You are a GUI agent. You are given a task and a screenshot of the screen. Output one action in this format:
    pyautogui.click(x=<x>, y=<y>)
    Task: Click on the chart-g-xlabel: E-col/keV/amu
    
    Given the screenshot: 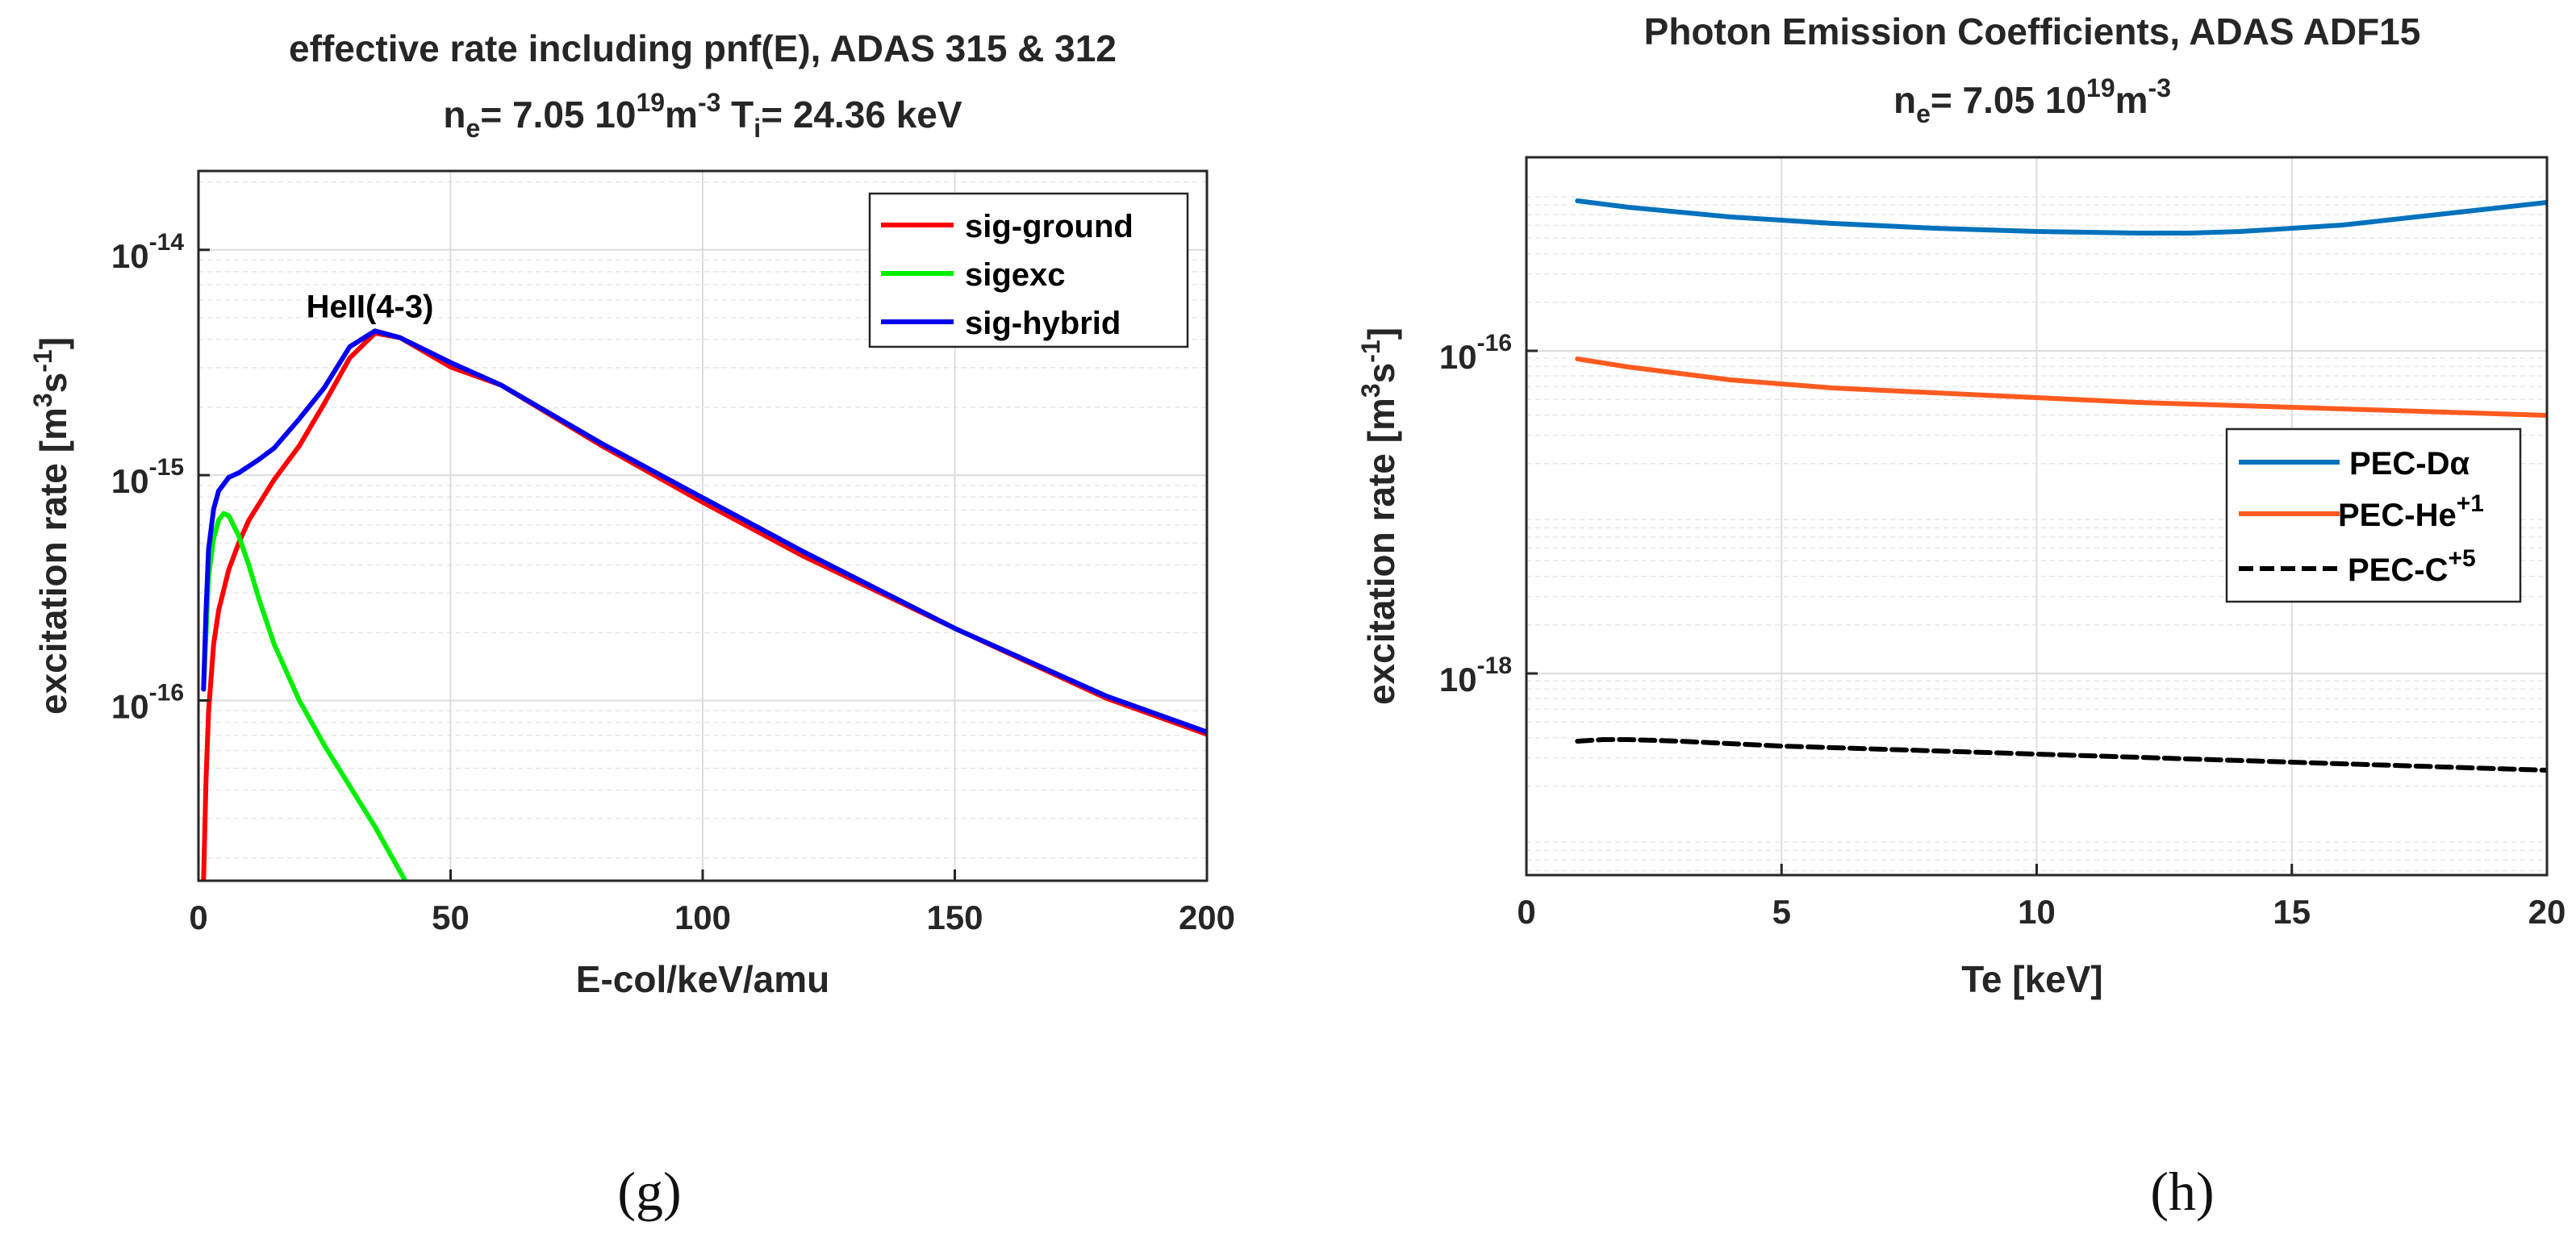 What is the action you would take?
    pyautogui.click(x=702, y=979)
    